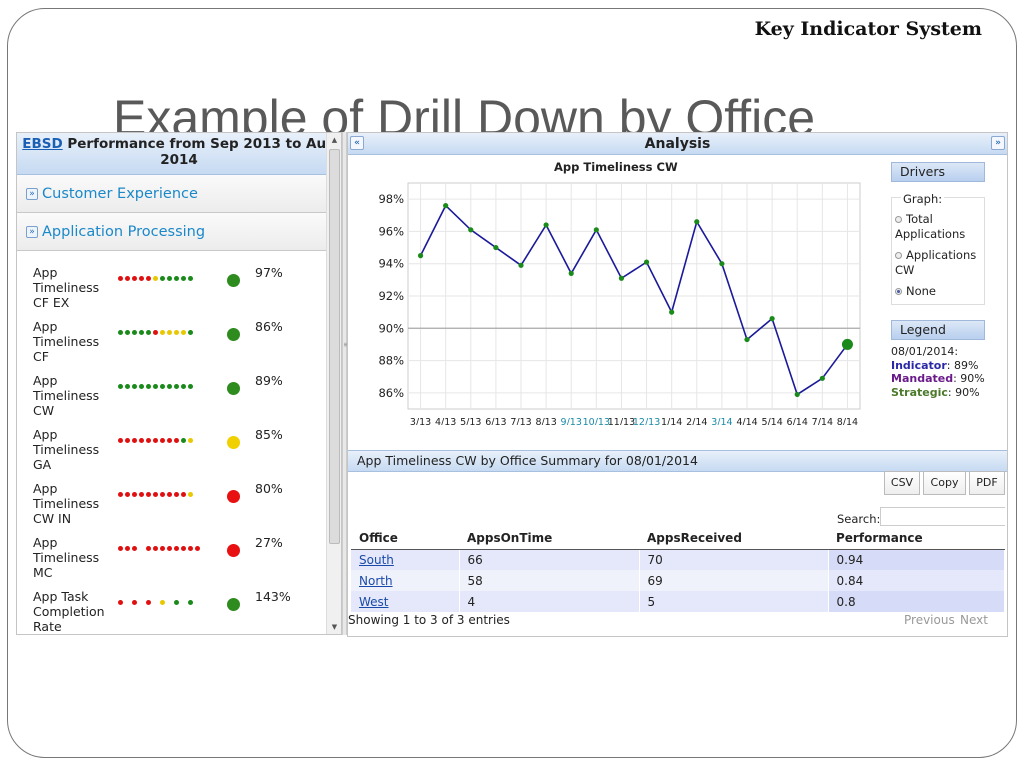 This screenshot has width=1024, height=768. Describe the element at coordinates (420, 421) in the screenshot. I see `x-tick-label: 3/13` at that location.